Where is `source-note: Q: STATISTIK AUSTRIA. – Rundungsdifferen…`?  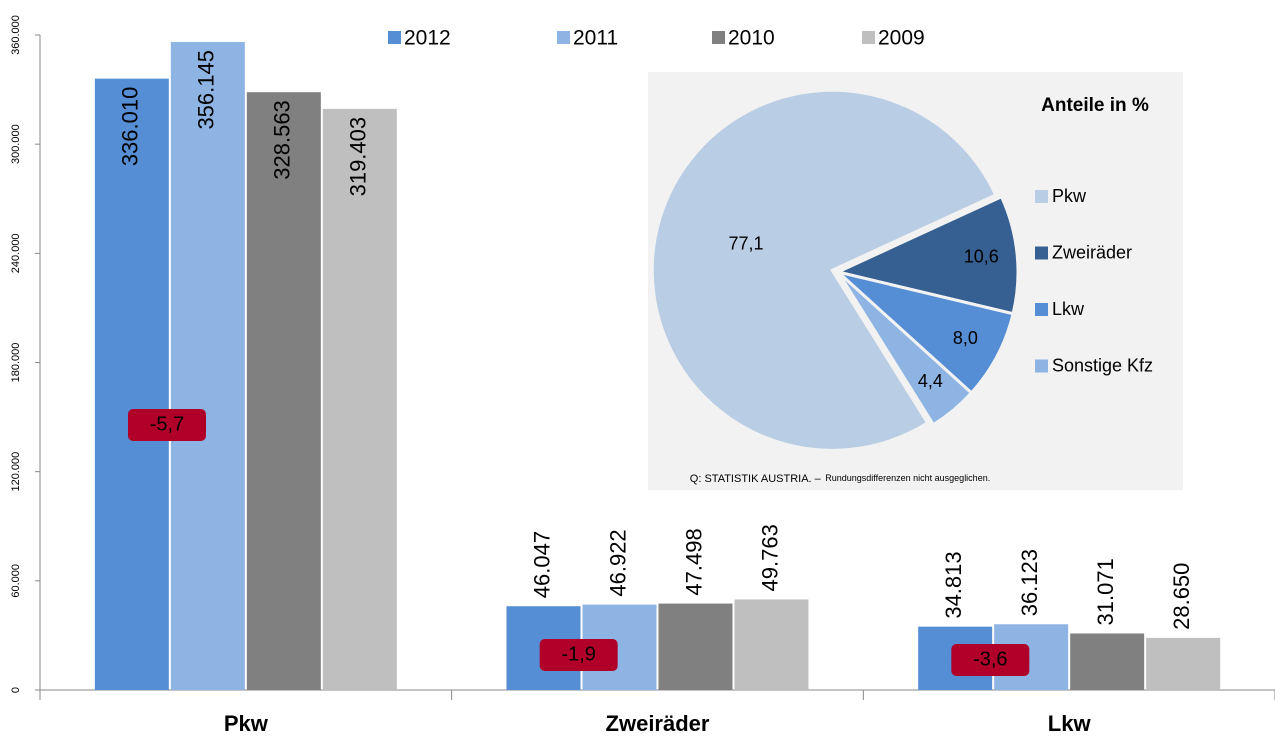 source-note: Q: STATISTIK AUSTRIA. – Rundungsdifferen… is located at coordinates (840, 478).